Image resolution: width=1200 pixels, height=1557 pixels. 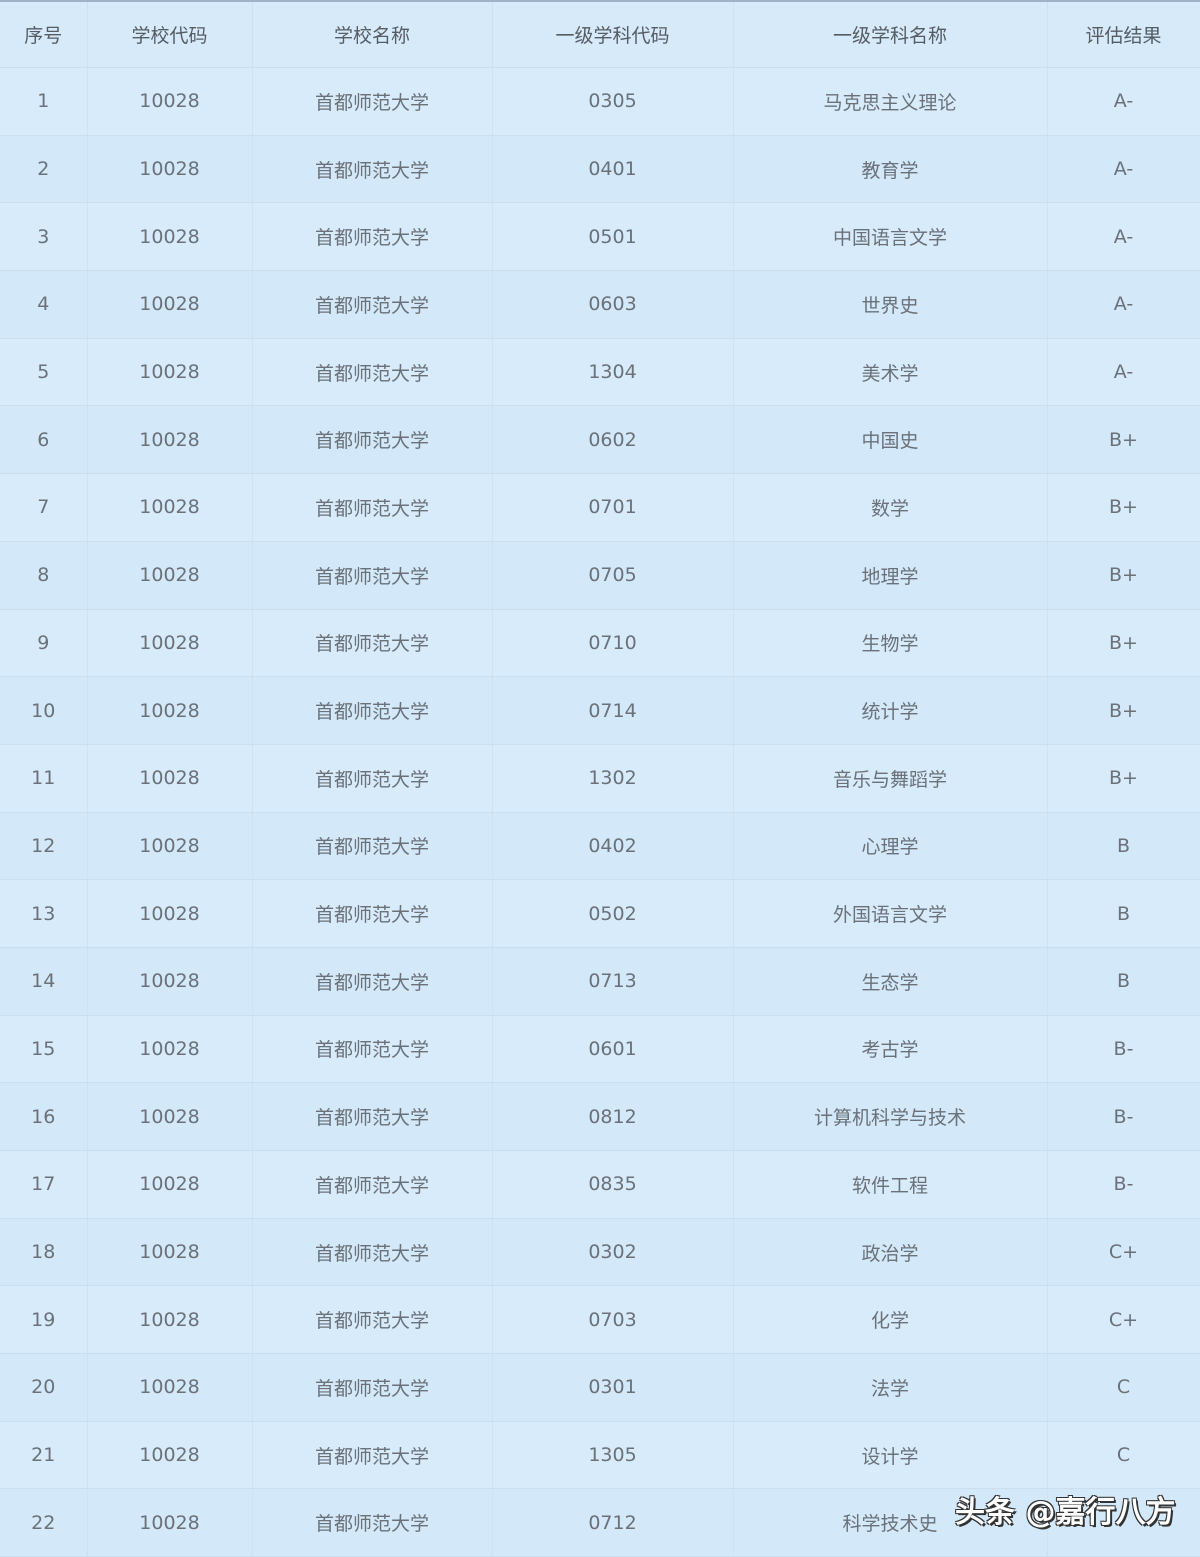 What do you see at coordinates (1065, 1512) in the screenshot?
I see `watermark: 头条 @嘉行八方` at bounding box center [1065, 1512].